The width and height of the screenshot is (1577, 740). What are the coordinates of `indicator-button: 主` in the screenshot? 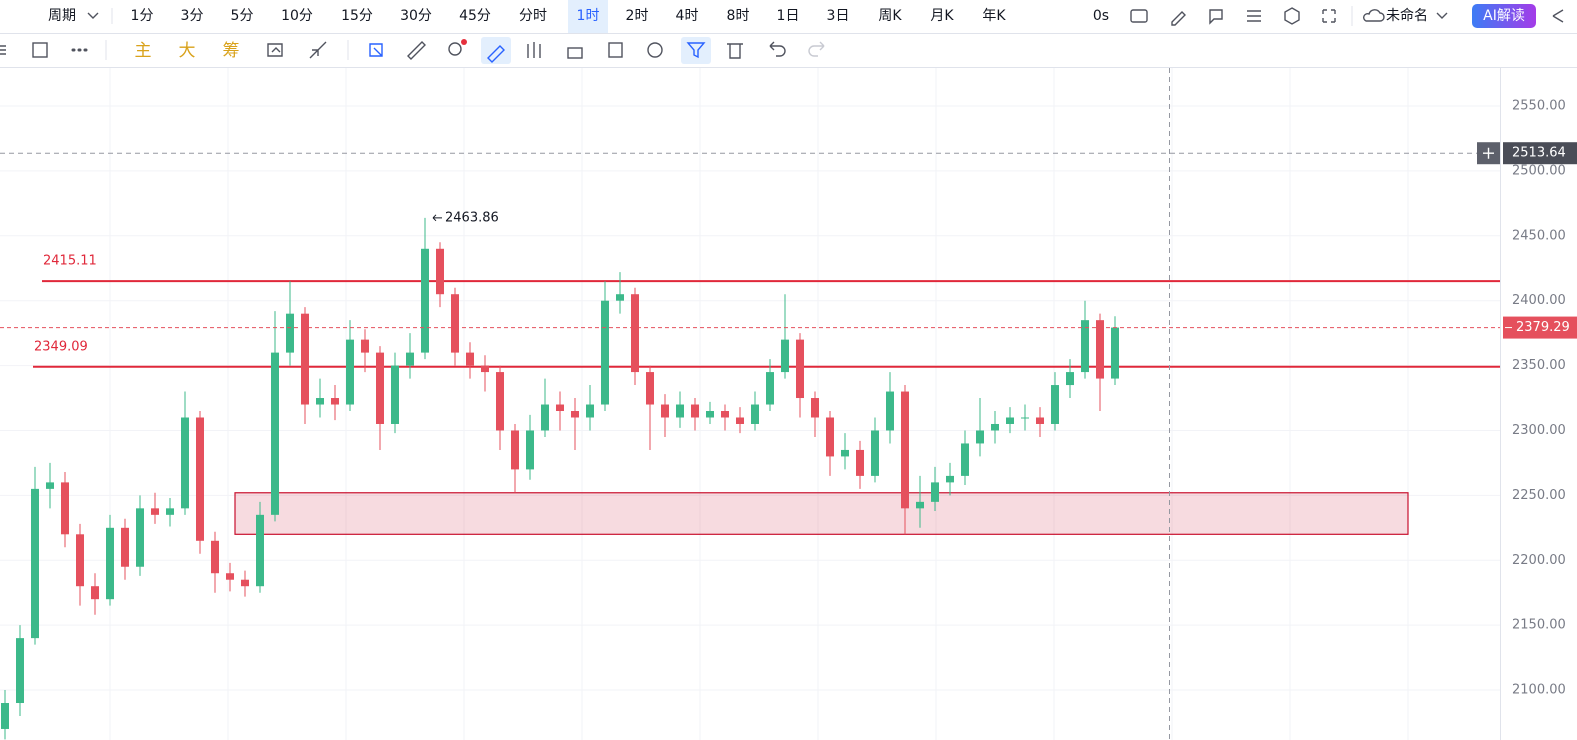 It's located at (143, 51).